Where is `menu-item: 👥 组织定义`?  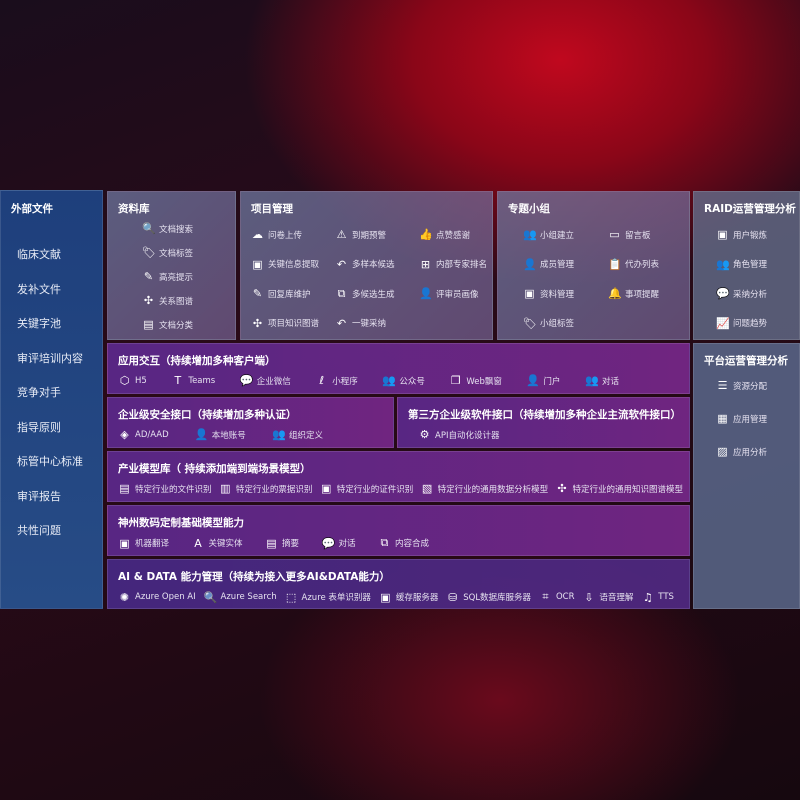 menu-item: 👥 组织定义 is located at coordinates (297, 434).